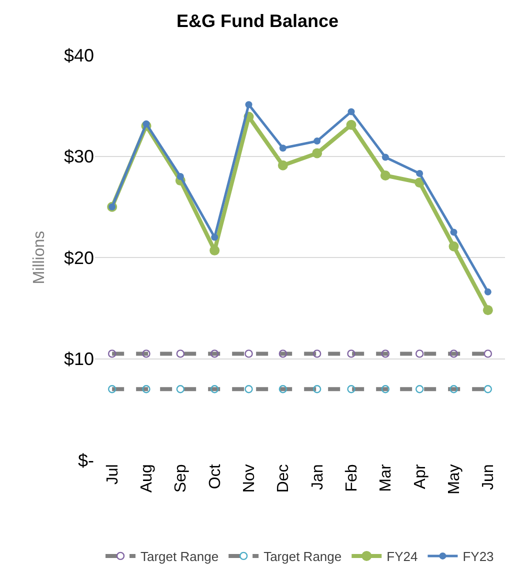 This screenshot has width=515, height=581. I want to click on x-tick-label: Feb, so click(351, 478).